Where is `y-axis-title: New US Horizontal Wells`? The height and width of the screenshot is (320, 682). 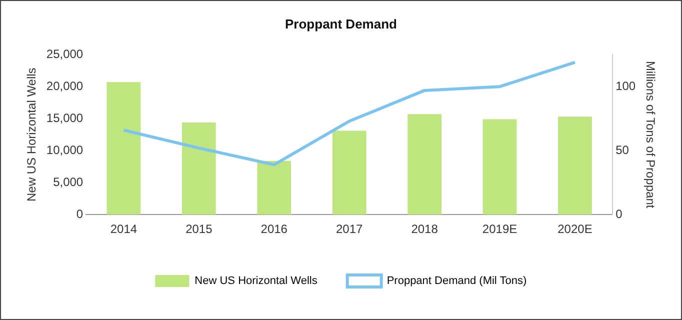
y-axis-title: New US Horizontal Wells is located at coordinates (31, 135).